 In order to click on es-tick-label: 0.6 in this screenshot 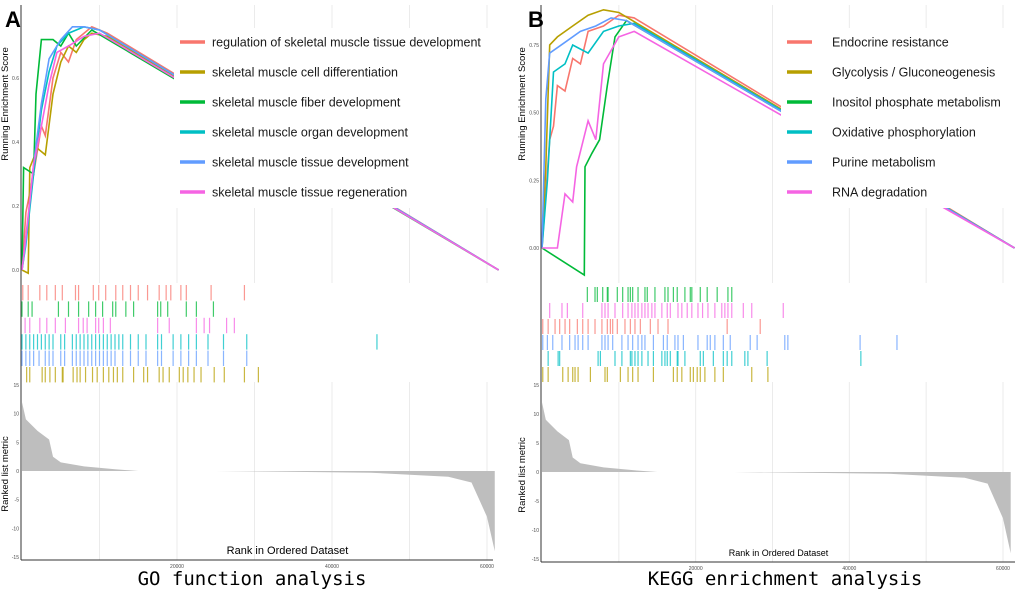, I will do `click(15, 79)`.